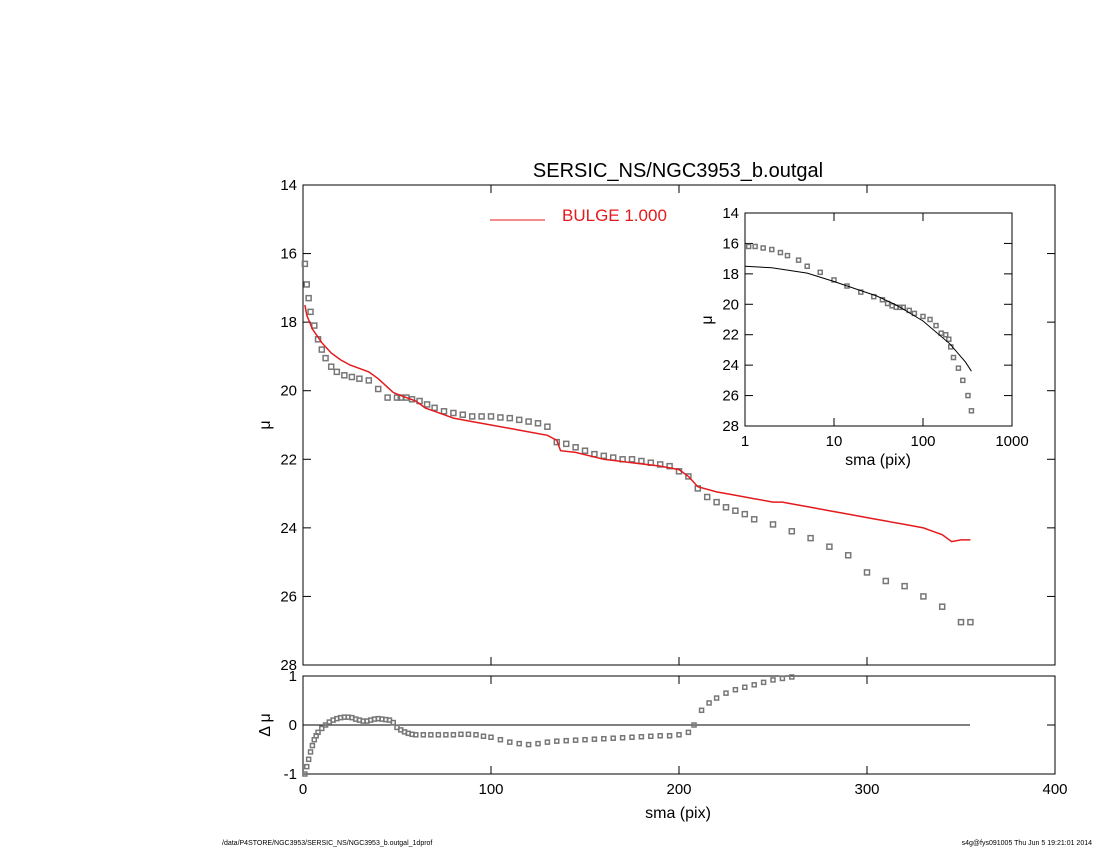  I want to click on inset-y-axis-label: μ, so click(707, 319).